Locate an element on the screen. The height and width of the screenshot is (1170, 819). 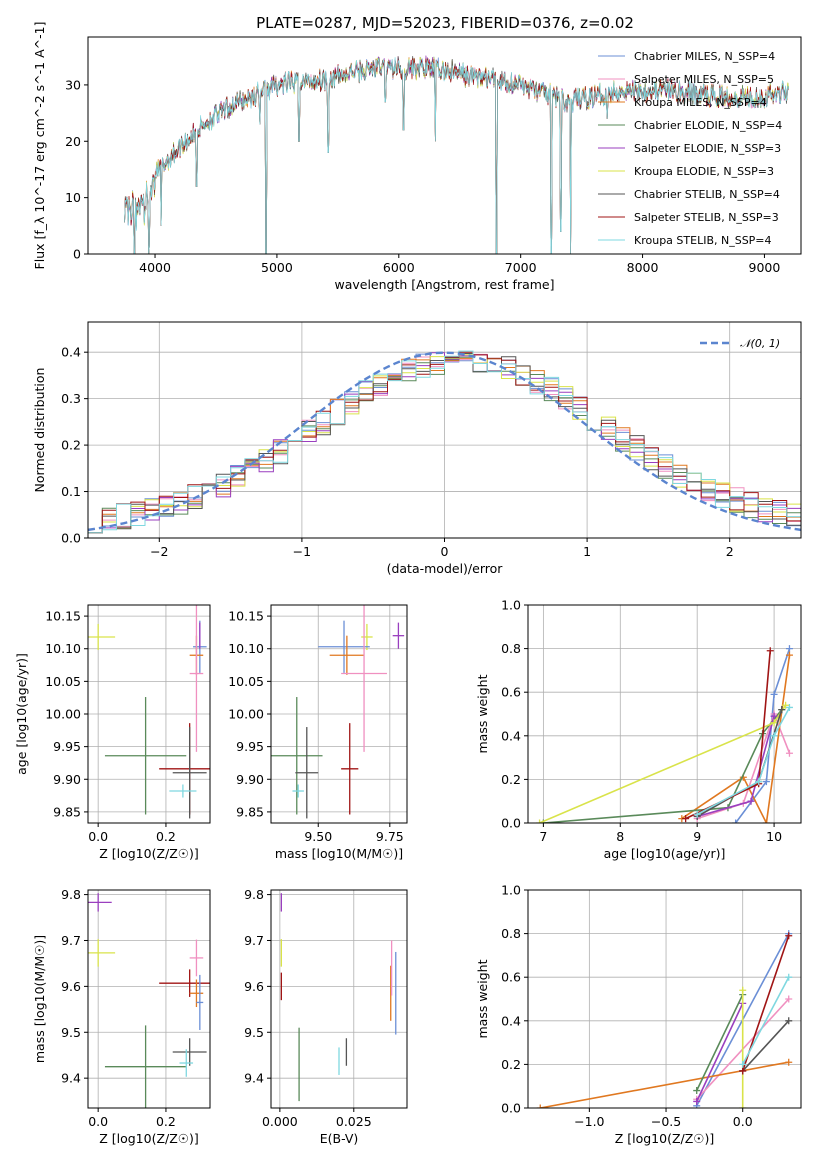
y-tick-label: 0.8 is located at coordinates (511, 933).